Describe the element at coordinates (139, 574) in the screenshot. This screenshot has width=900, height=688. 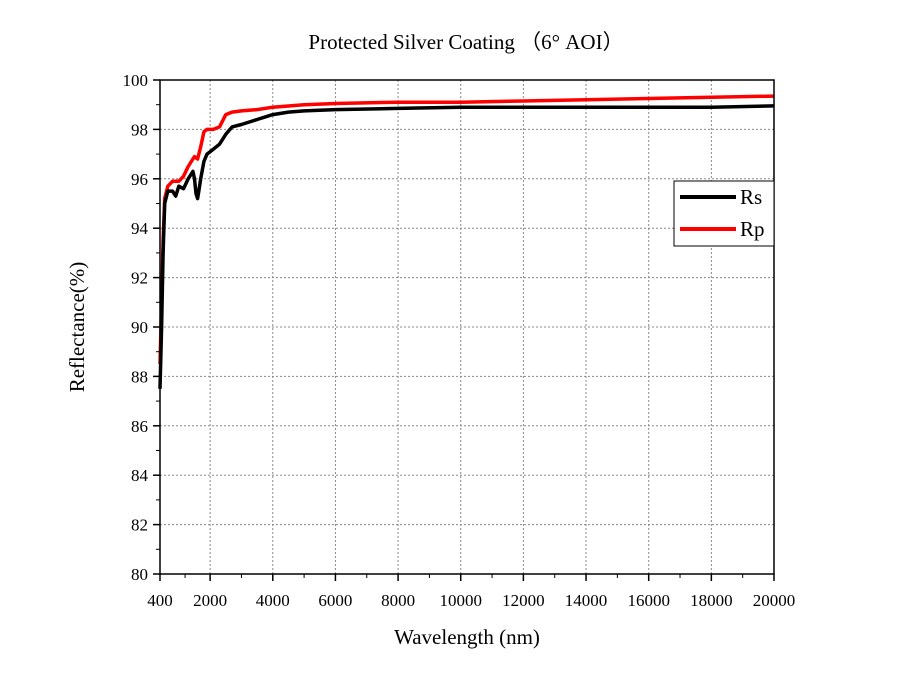
I see `y-tick-label: 80` at that location.